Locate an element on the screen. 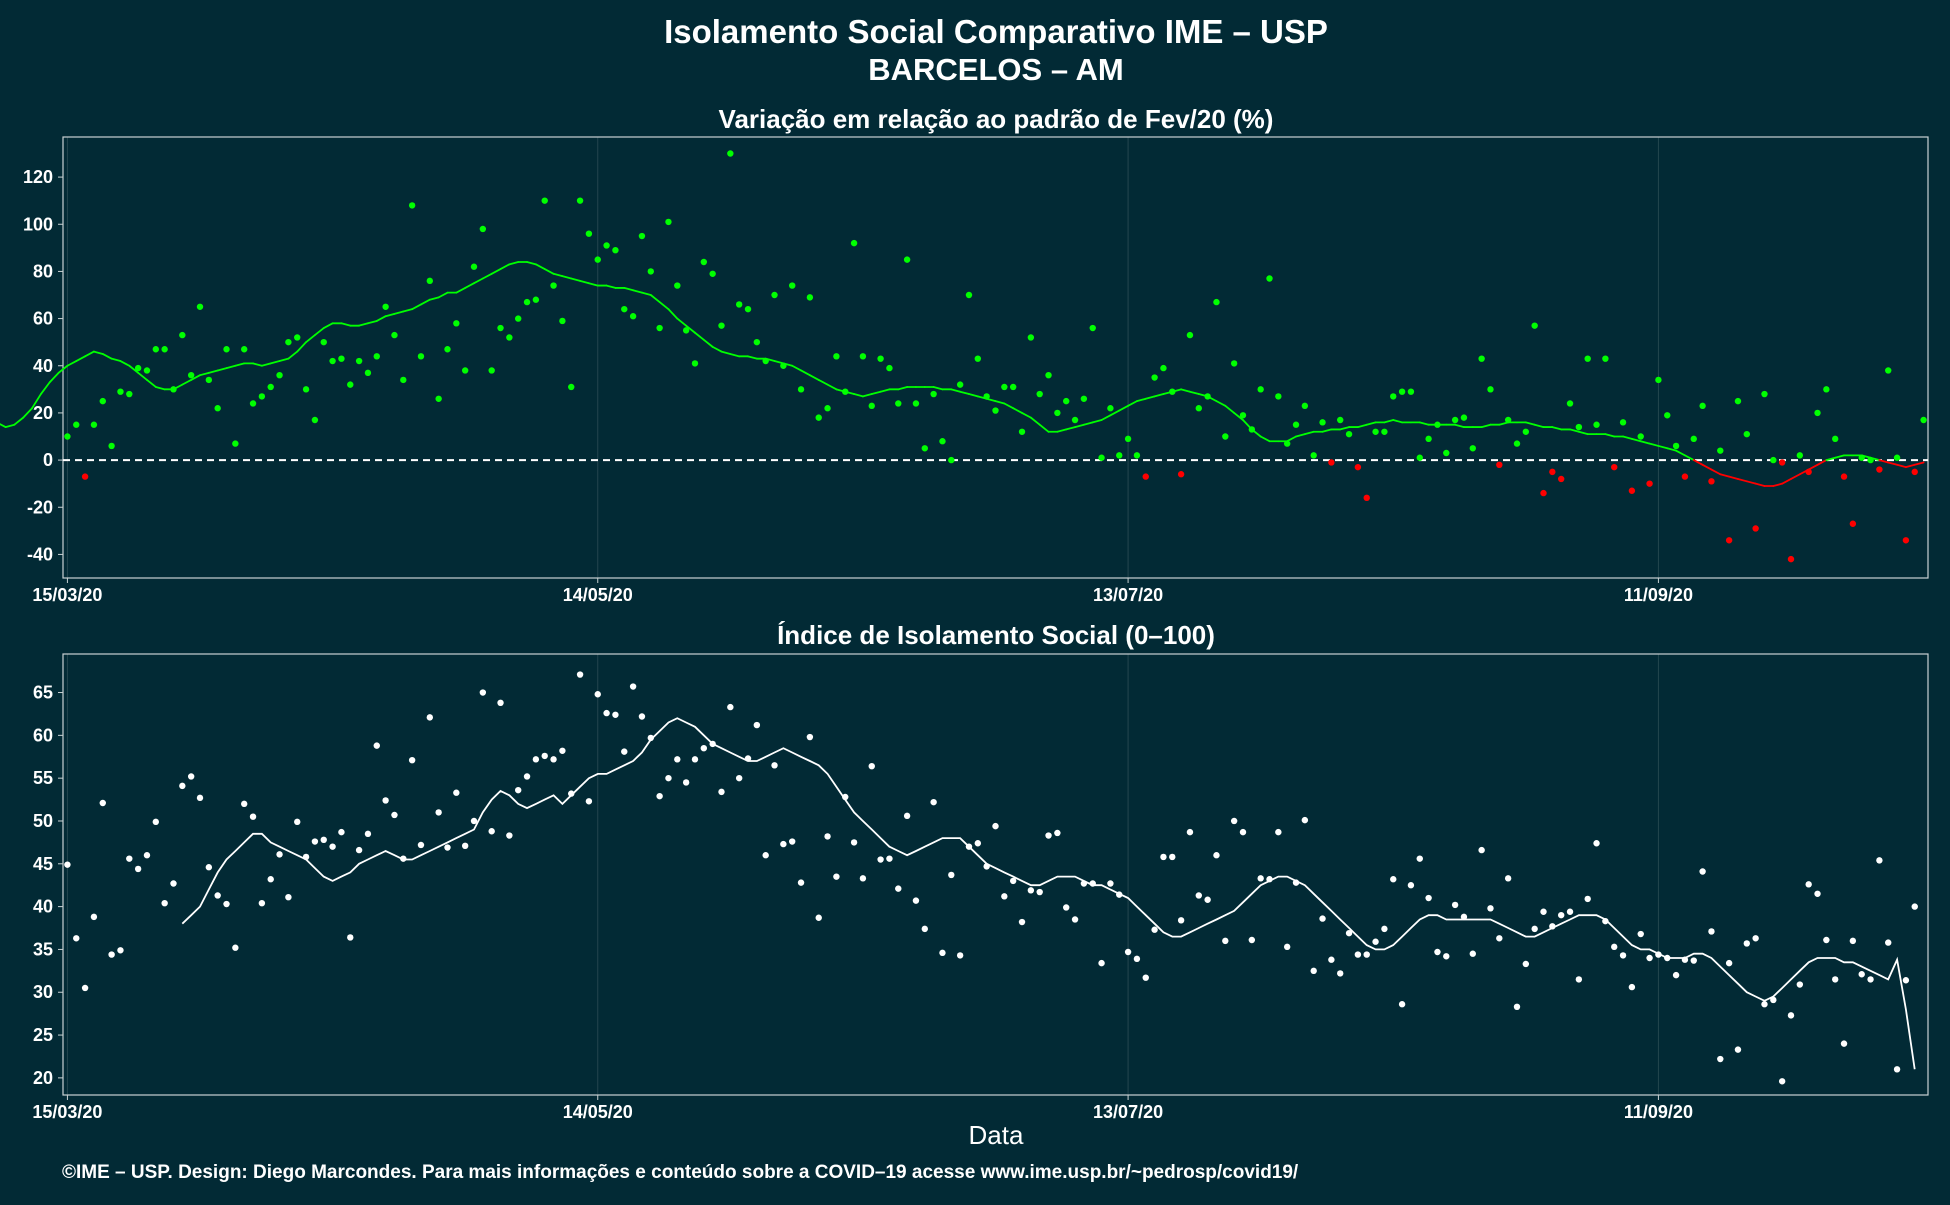 This screenshot has width=1950, height=1205. y-tick-label: 0 is located at coordinates (48, 460).